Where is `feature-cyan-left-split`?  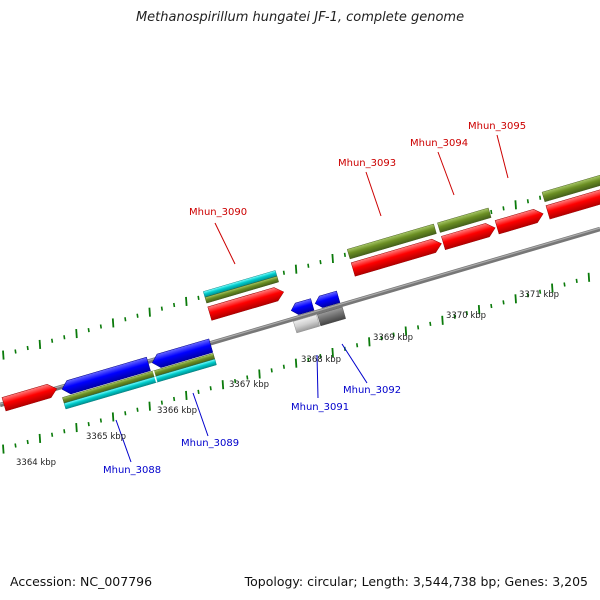 feature-cyan-left-split is located at coordinates (156, 379).